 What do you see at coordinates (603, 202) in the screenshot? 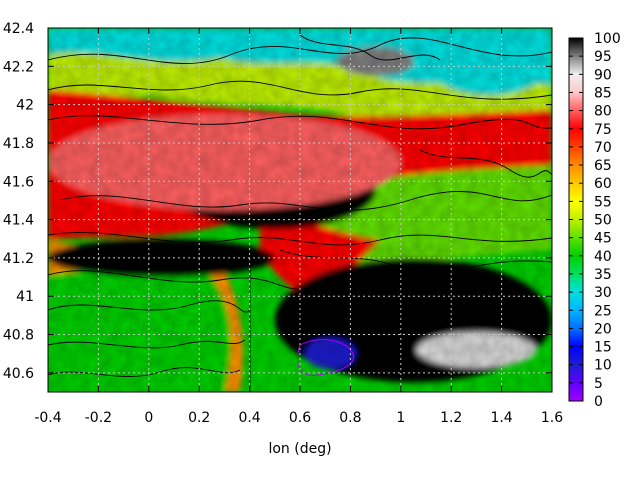
I see `colorbar-tick-label: 55` at bounding box center [603, 202].